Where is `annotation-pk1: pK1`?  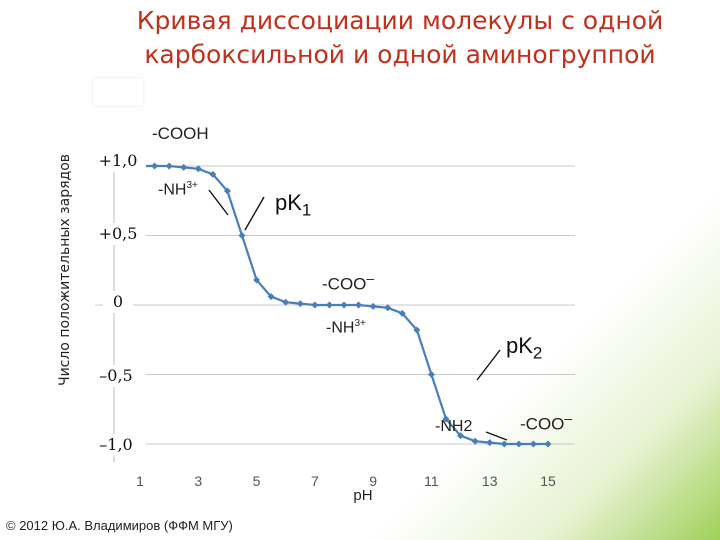 annotation-pk1: pK1 is located at coordinates (293, 205).